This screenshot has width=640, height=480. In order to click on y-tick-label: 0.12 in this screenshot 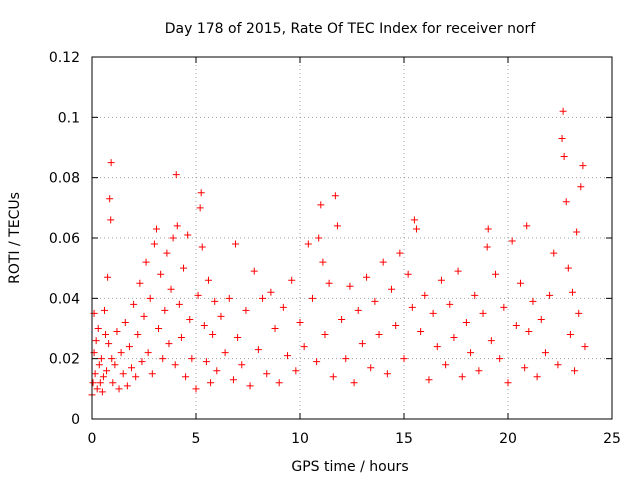, I will do `click(64, 58)`.